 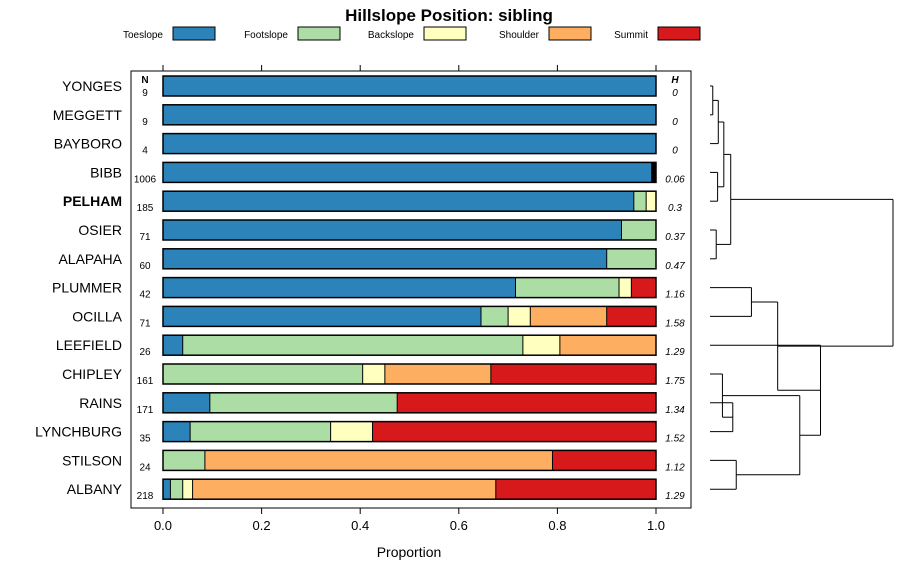 I want to click on bar-pelham-toeslope, so click(x=398, y=201).